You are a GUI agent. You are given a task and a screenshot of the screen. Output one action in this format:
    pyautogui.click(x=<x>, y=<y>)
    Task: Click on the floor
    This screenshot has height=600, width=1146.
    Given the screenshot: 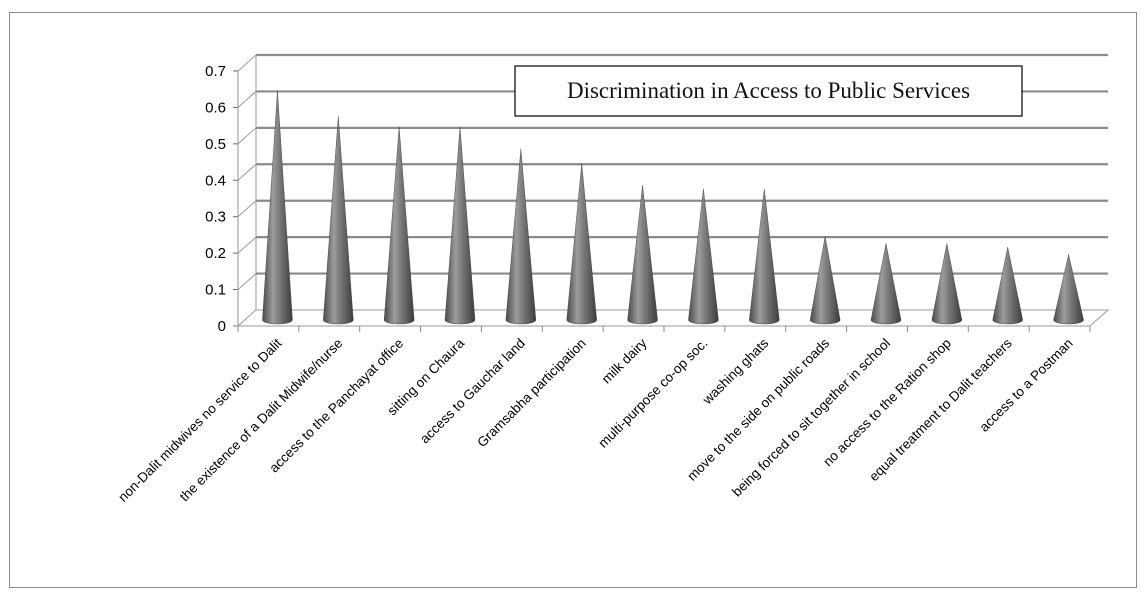 What is the action you would take?
    pyautogui.click(x=673, y=318)
    